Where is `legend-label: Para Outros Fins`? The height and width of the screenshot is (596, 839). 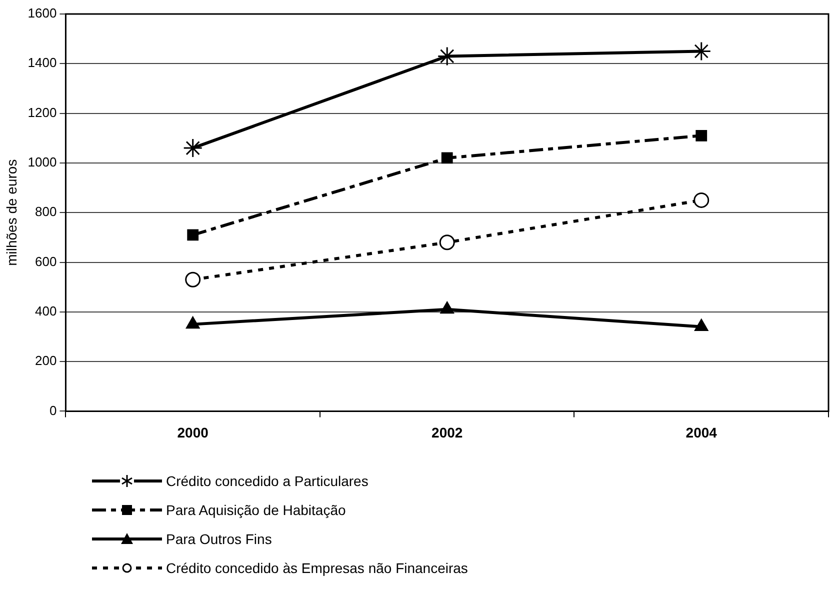 legend-label: Para Outros Fins is located at coordinates (219, 538).